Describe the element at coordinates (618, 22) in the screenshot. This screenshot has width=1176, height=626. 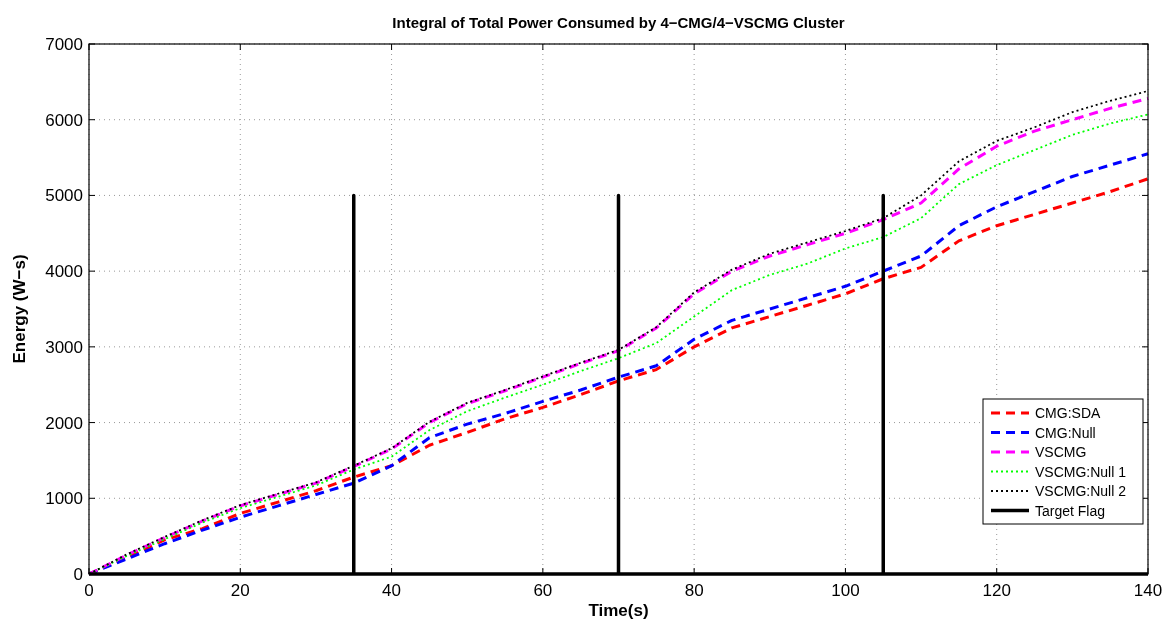
I see `chart-title: Integral of Total Power Consumed by 4−CMG/4−VSCMG Cluster` at that location.